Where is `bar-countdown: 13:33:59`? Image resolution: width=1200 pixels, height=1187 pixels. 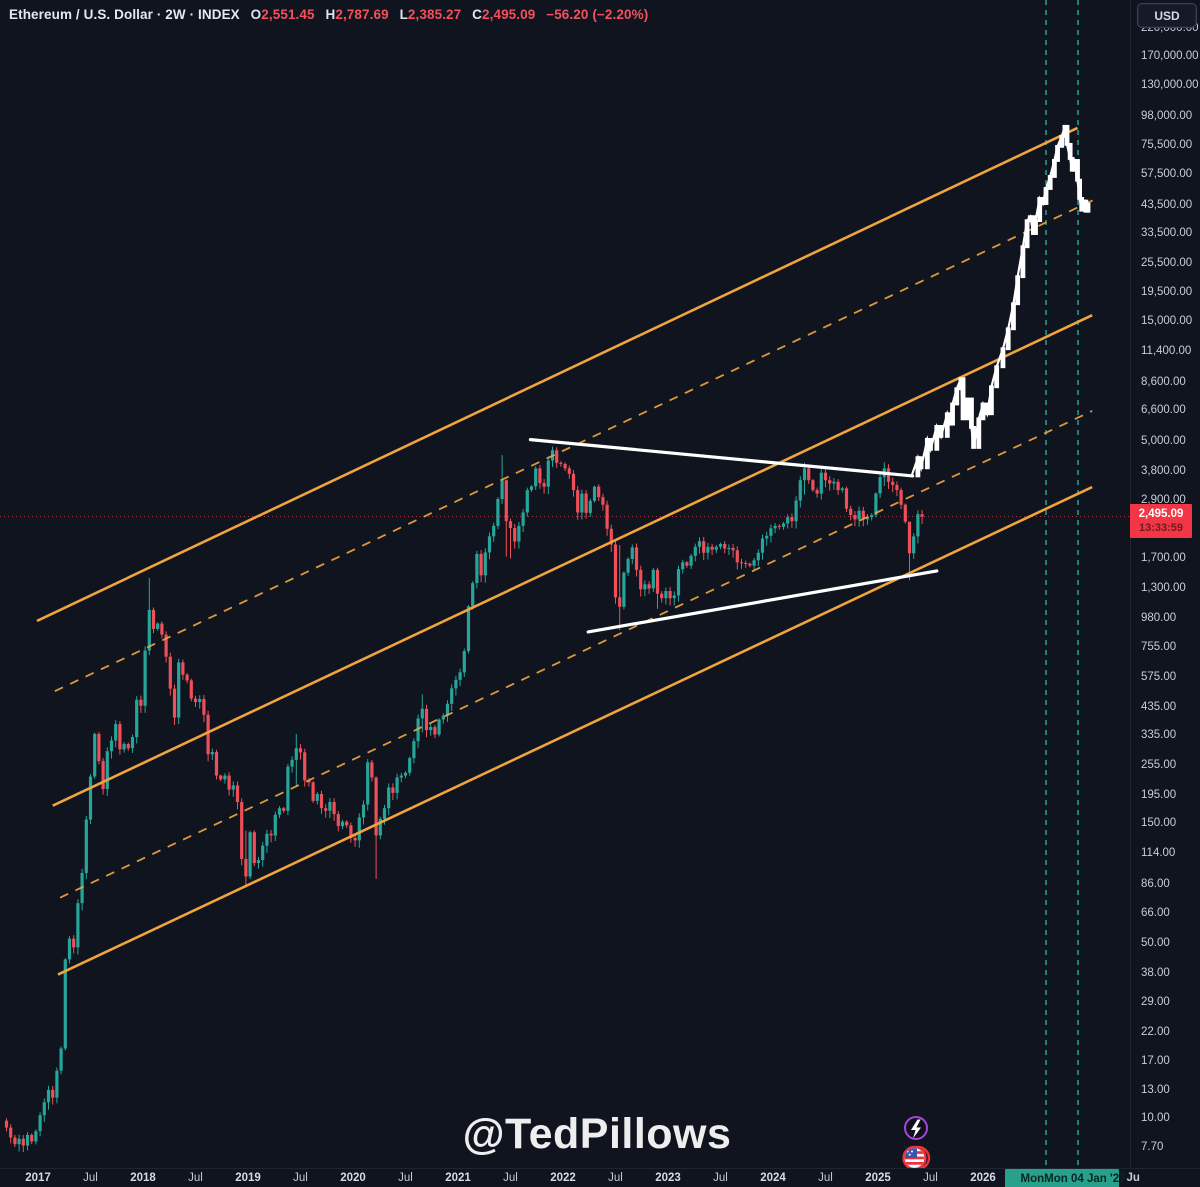
bar-countdown: 13:33:59 is located at coordinates (1161, 527).